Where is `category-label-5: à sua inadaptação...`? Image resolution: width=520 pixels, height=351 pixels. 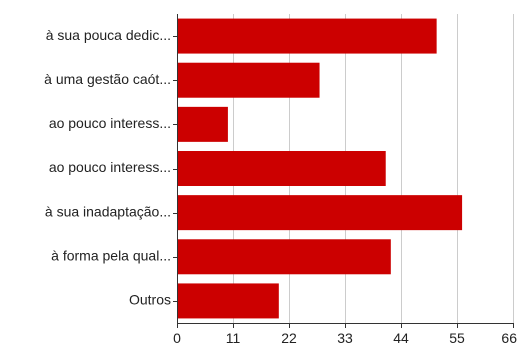
category-label-5: à sua inadaptação... is located at coordinates (108, 211).